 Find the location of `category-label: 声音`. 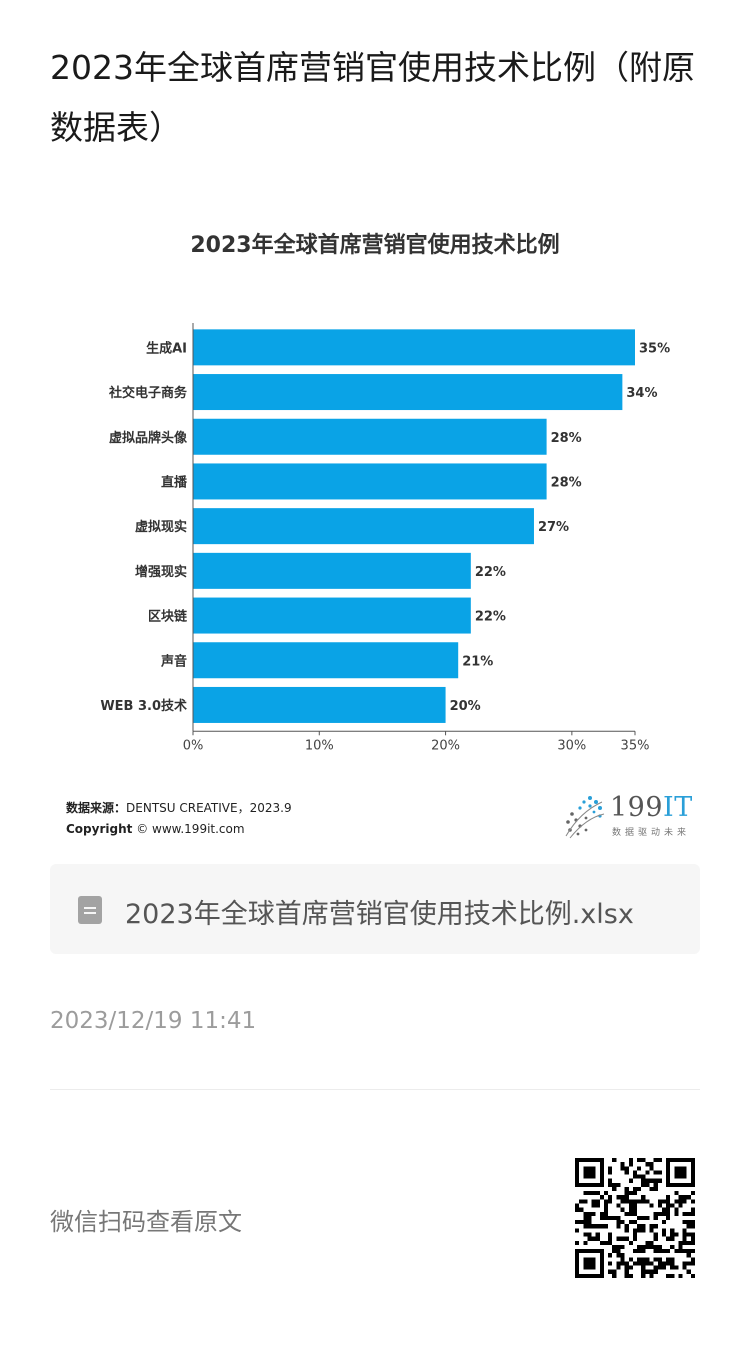

category-label: 声音 is located at coordinates (173, 661).